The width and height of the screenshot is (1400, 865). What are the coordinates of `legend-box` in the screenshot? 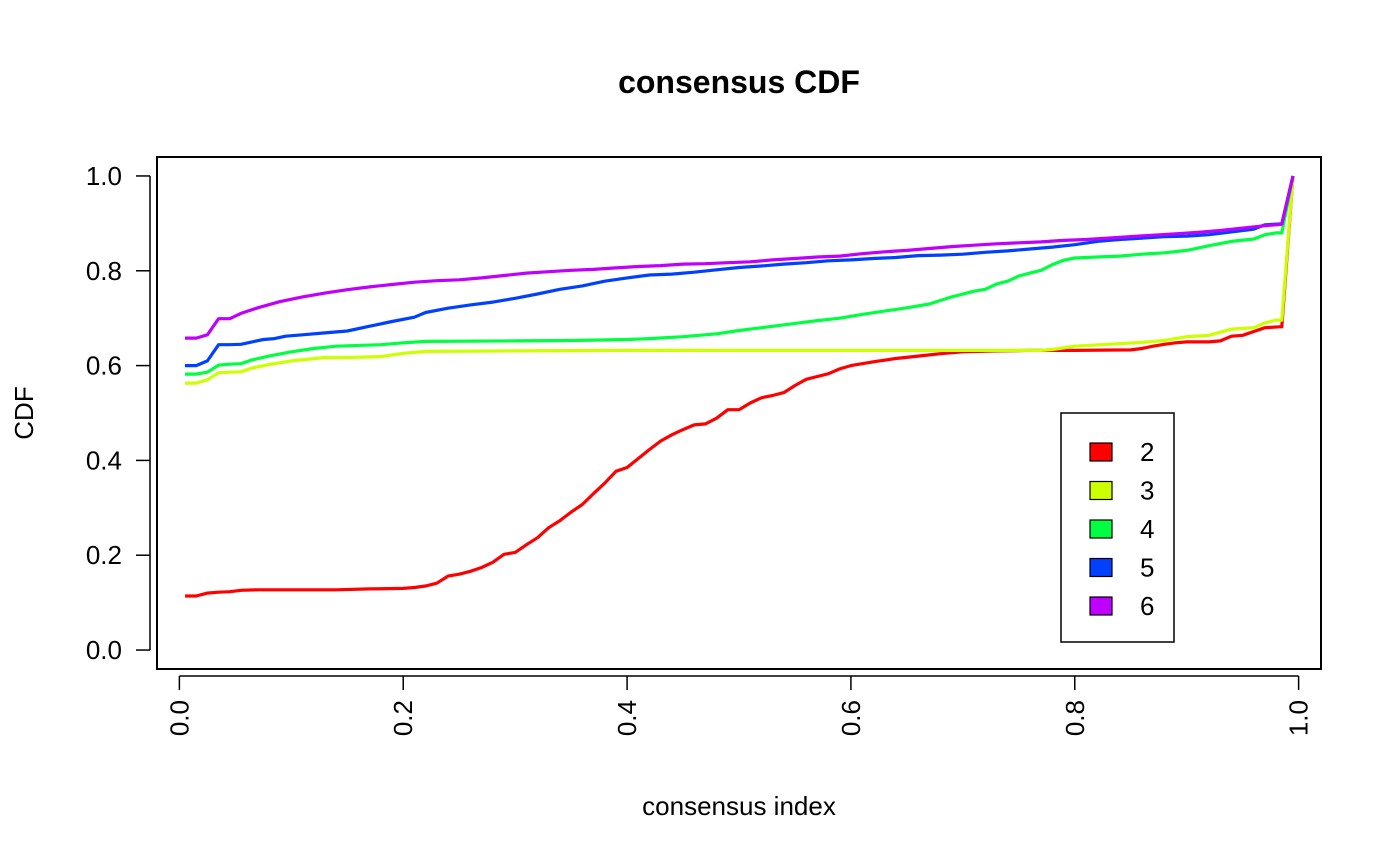 It's located at (1117, 527).